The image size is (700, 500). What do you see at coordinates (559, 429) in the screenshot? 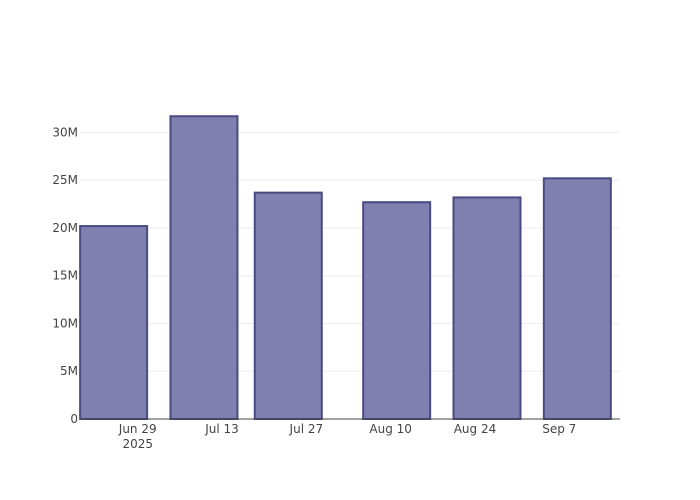
I see `x-tick-label: Sep 7` at bounding box center [559, 429].